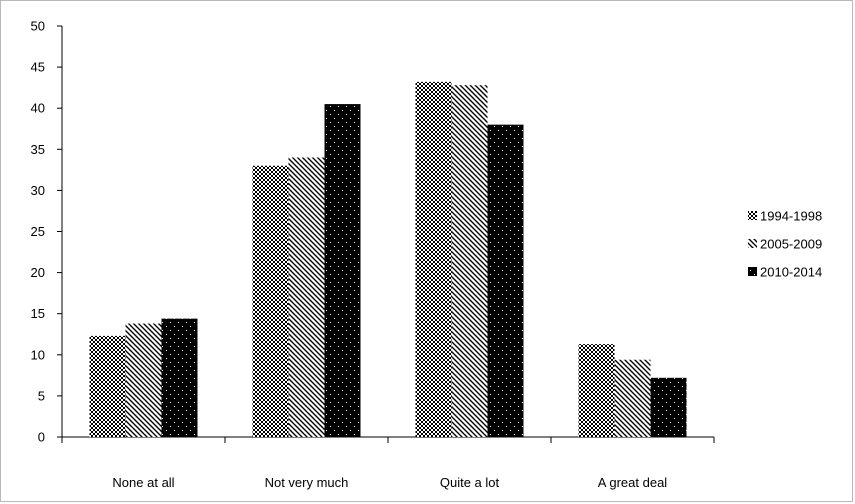  I want to click on bar-2005-2009-none-at-all, so click(143, 380).